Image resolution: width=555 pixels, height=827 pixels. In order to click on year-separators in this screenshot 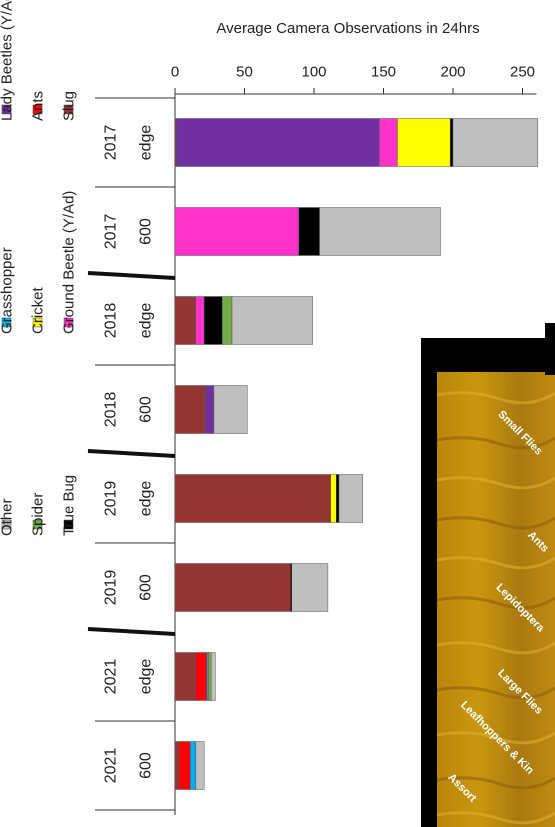, I will do `click(131, 453)`.